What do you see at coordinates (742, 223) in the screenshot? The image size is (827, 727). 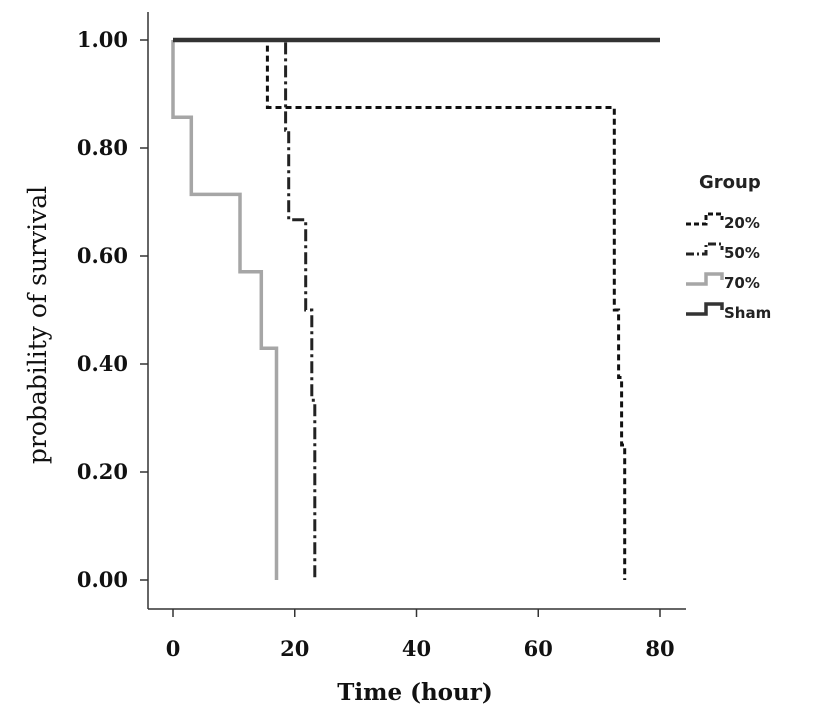 I see `legend-label-0: 20%` at bounding box center [742, 223].